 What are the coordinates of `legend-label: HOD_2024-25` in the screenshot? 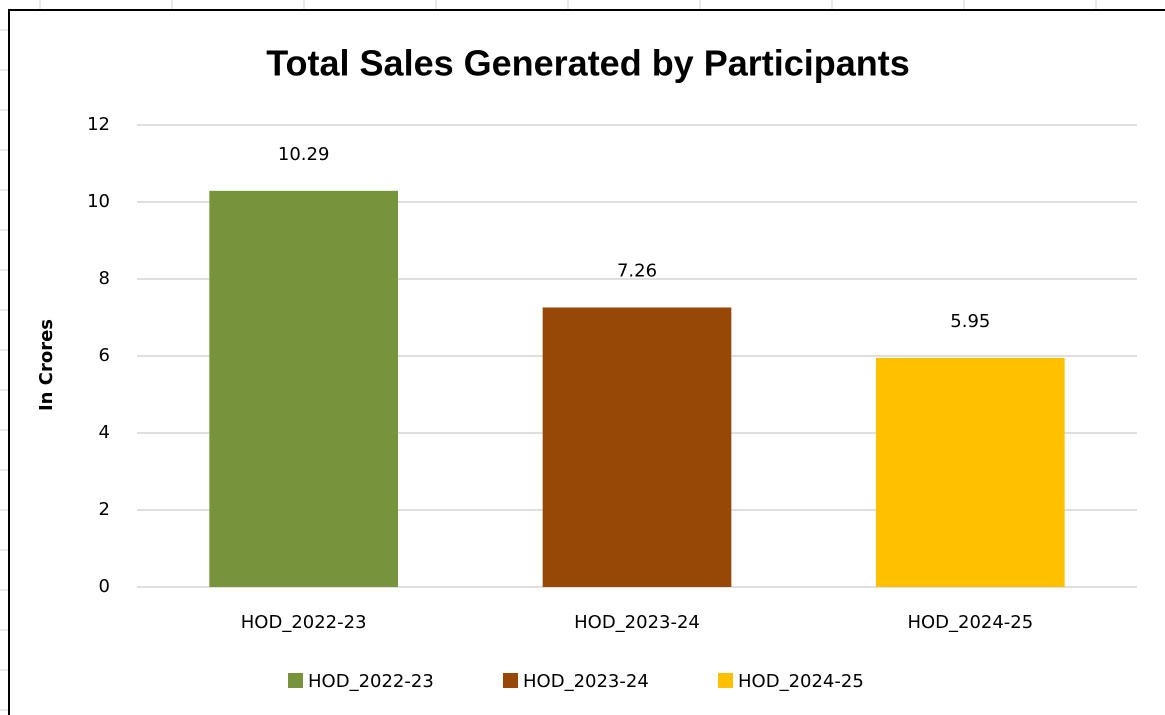 It's located at (801, 681).